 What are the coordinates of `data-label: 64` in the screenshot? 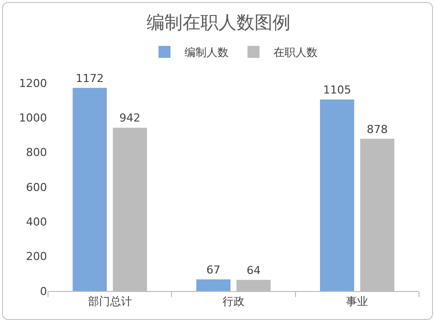 It's located at (253, 270).